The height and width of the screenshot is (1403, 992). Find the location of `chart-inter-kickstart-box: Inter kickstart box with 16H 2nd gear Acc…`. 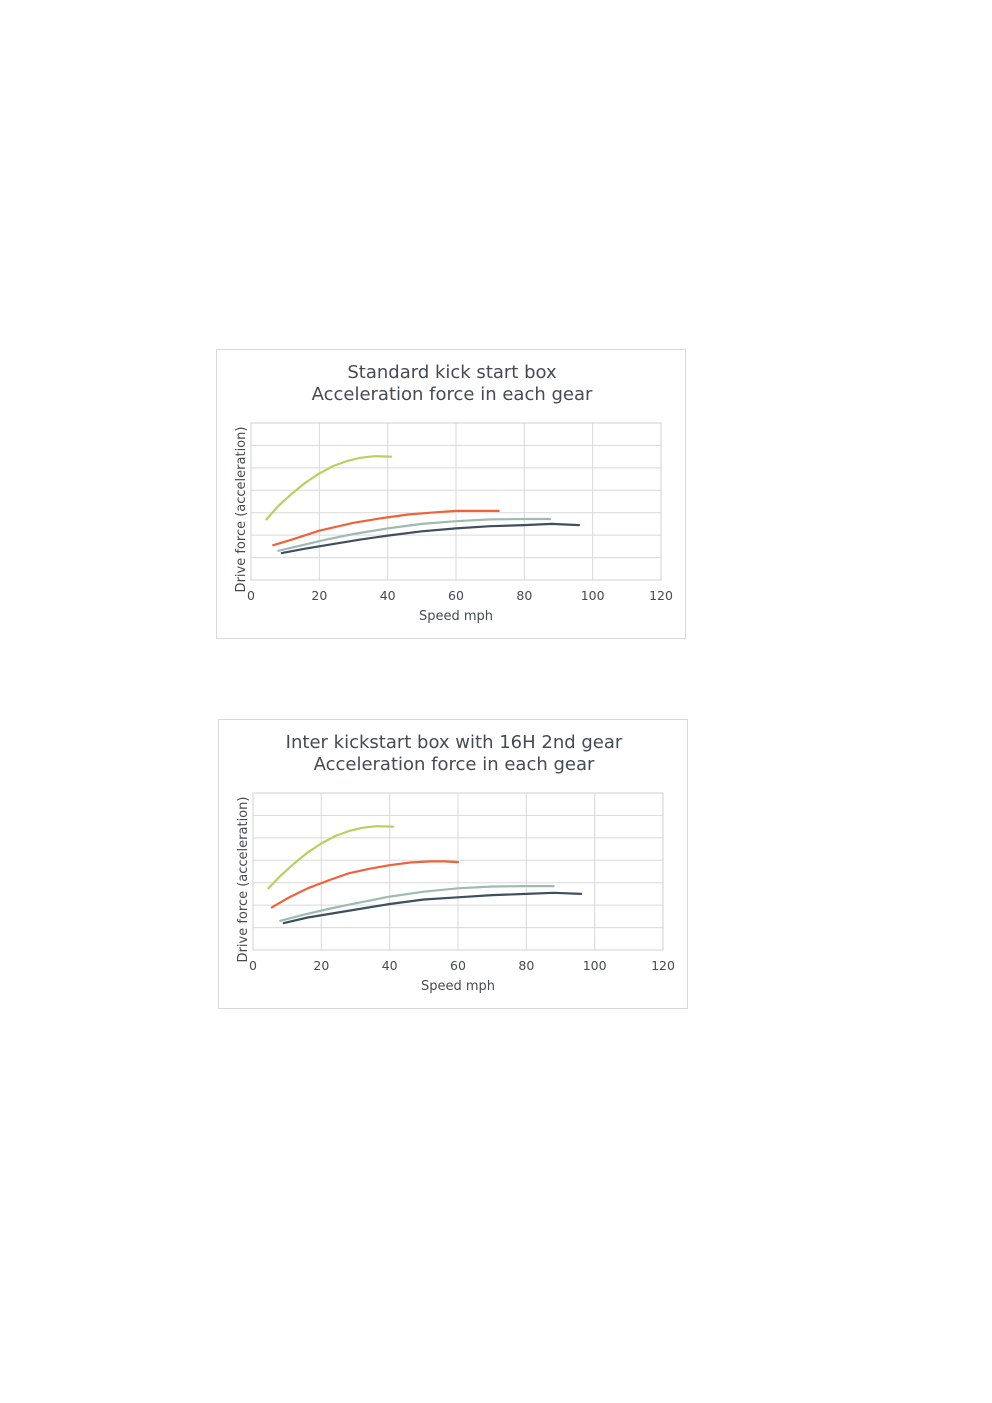

chart-inter-kickstart-box: Inter kickstart box with 16H 2nd gear Acc… is located at coordinates (453, 864).